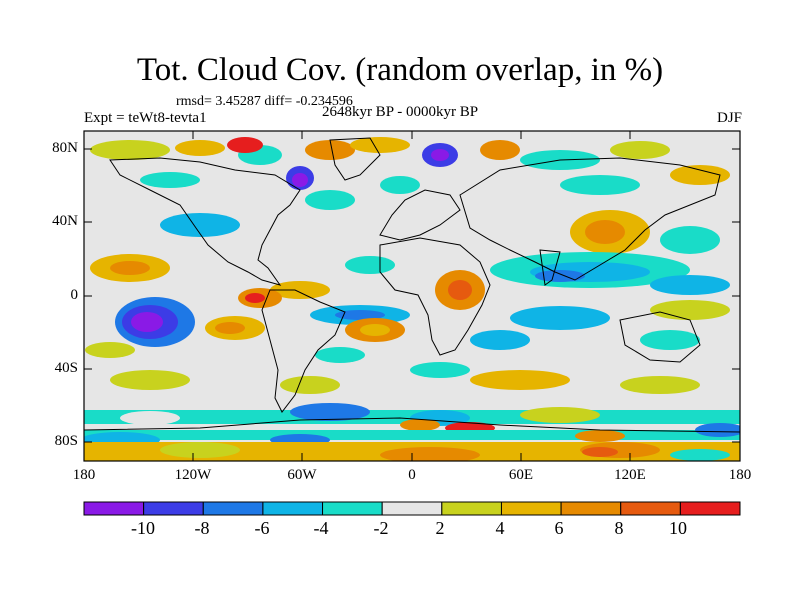 The image size is (800, 600). Describe the element at coordinates (619, 528) in the screenshot. I see `colorbar-label: 8` at that location.